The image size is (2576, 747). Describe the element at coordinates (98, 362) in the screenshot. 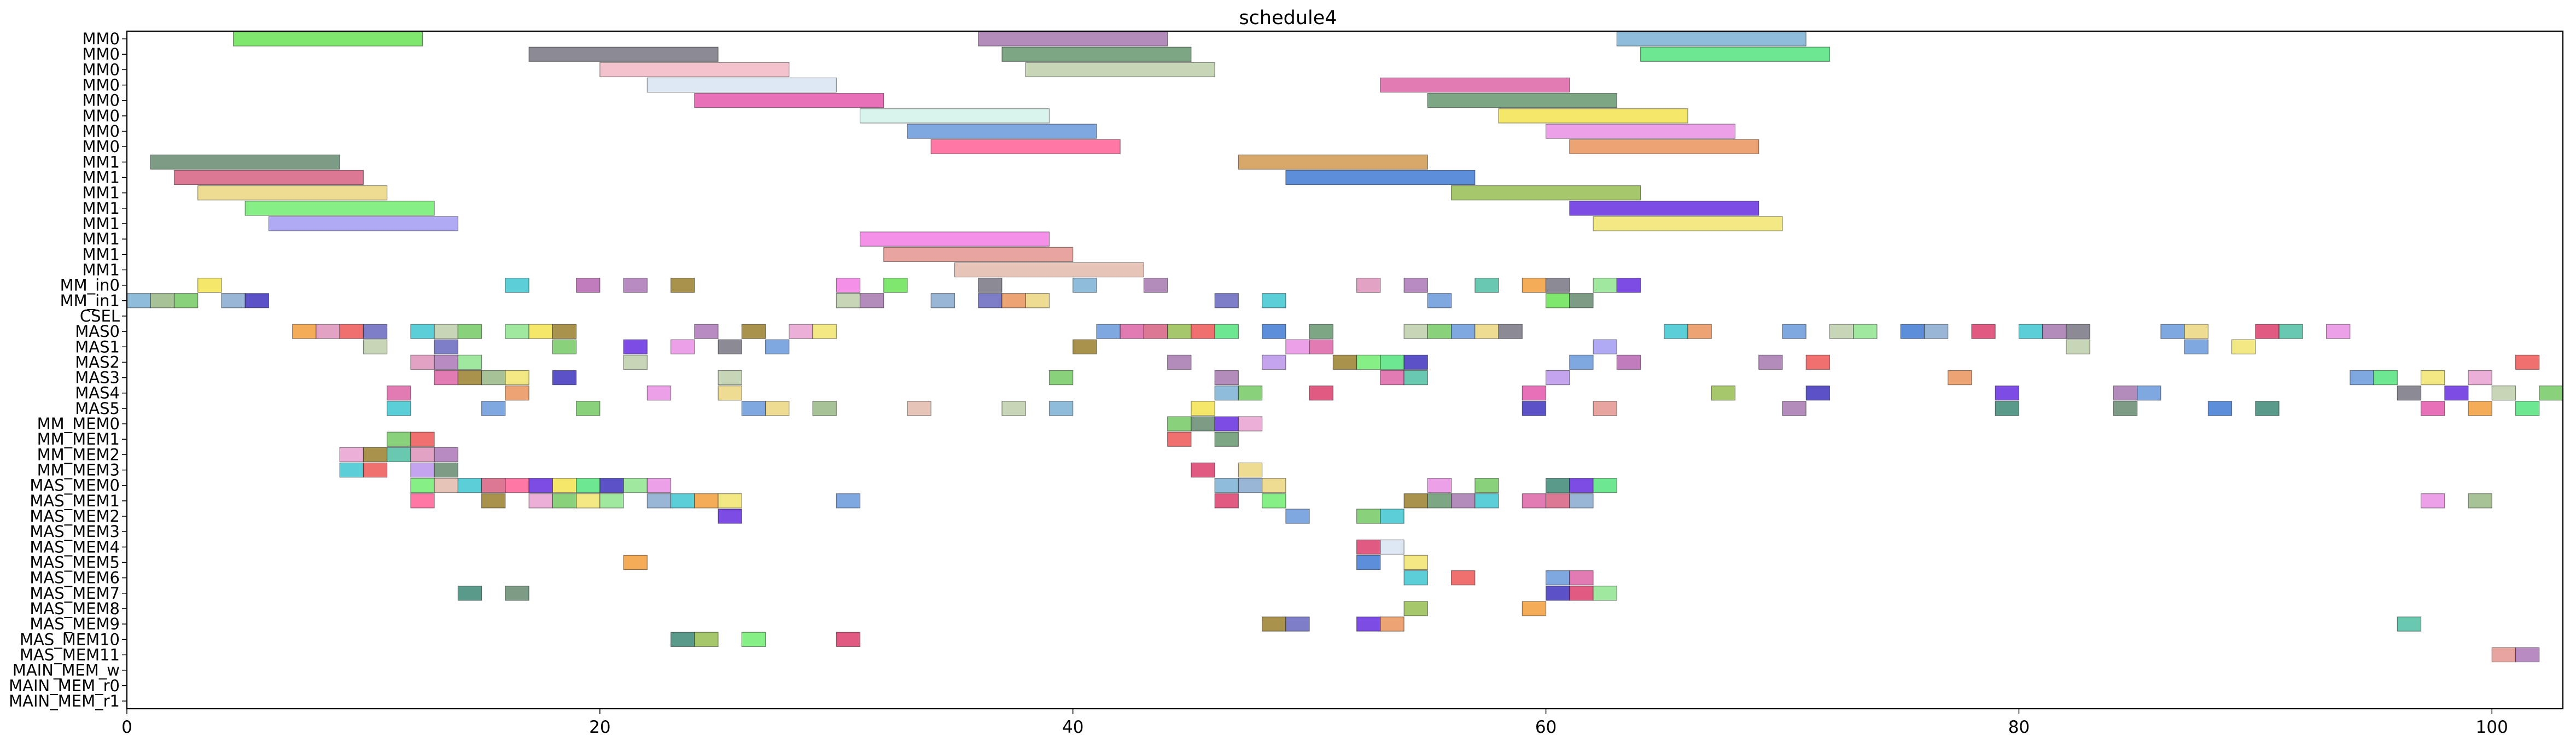

I see `row-label: MAS2` at that location.